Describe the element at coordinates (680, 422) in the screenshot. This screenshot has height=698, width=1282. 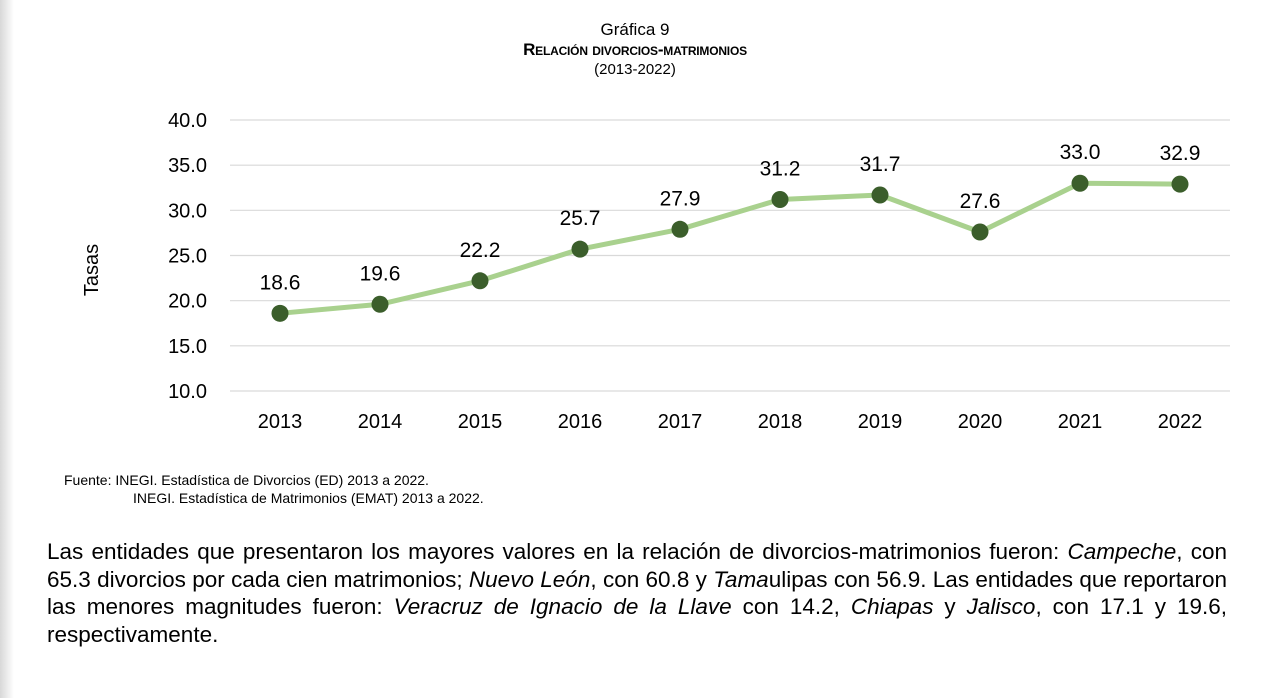
I see `x-tick-label: 2017` at that location.